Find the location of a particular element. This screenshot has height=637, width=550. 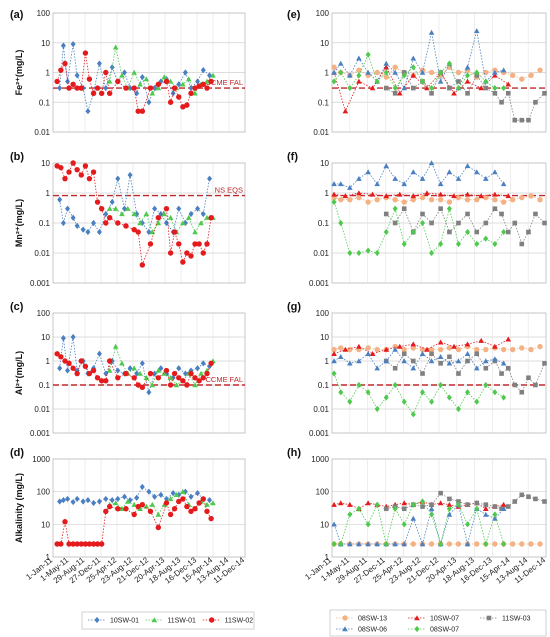

y-tick-label: 0.001 is located at coordinates (40, 283).